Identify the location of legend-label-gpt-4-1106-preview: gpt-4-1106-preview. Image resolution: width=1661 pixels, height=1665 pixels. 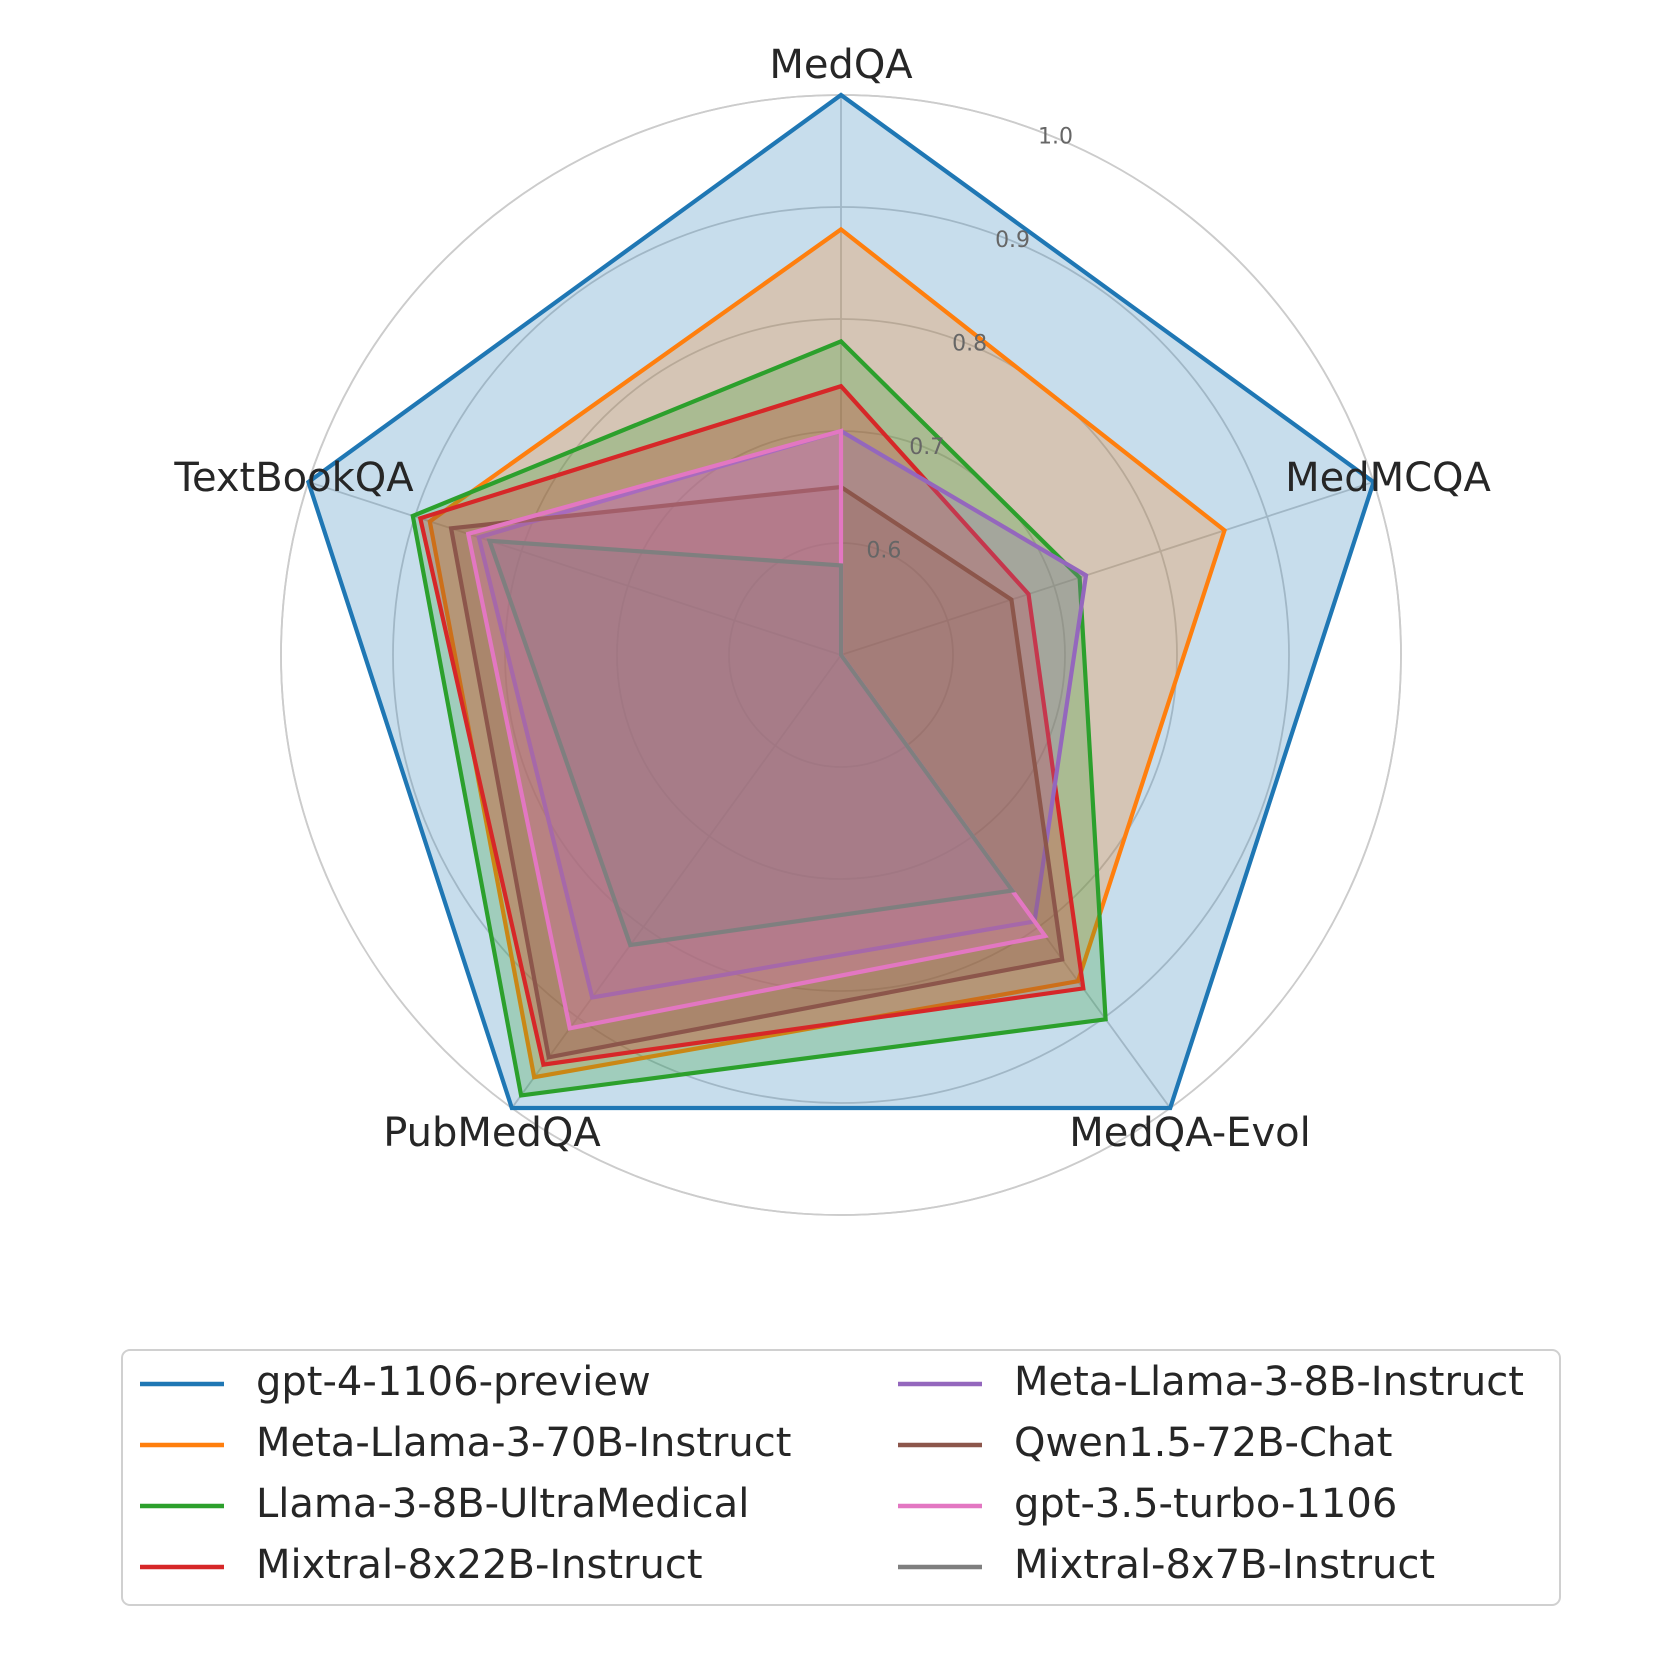
(453, 1382).